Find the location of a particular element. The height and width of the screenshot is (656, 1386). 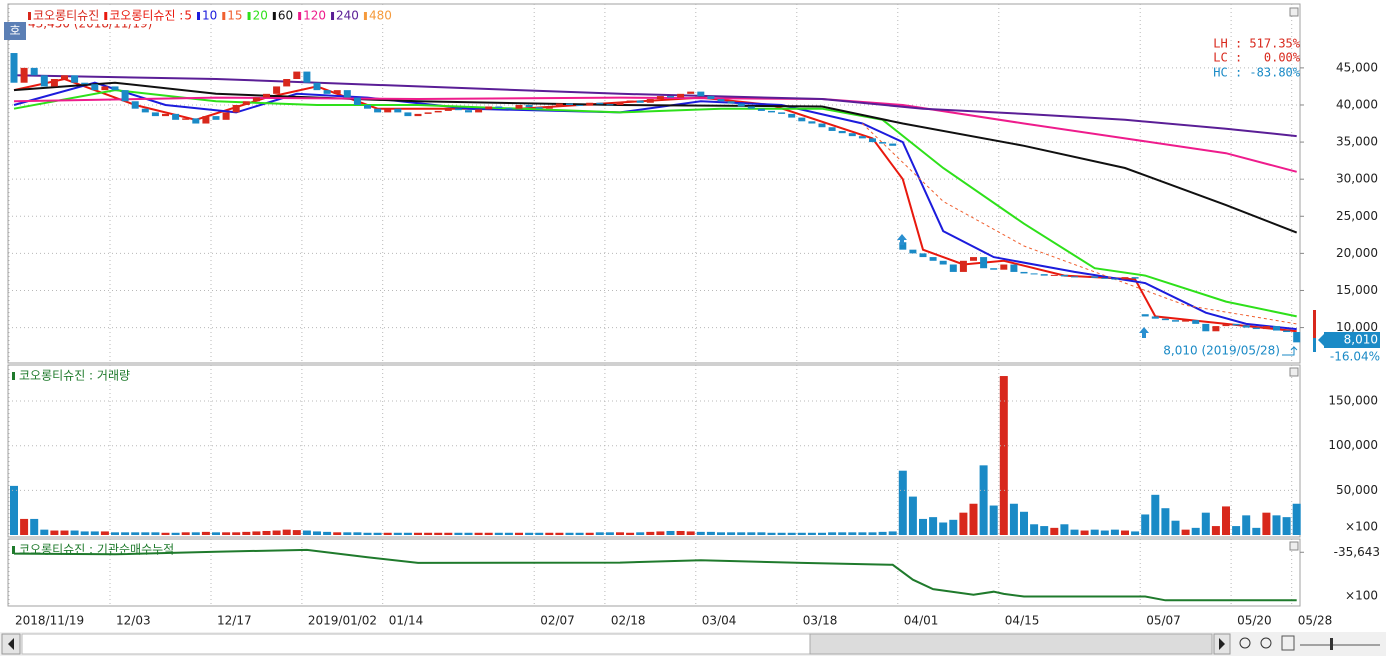

x-tick-label: 04/01 is located at coordinates (921, 621).